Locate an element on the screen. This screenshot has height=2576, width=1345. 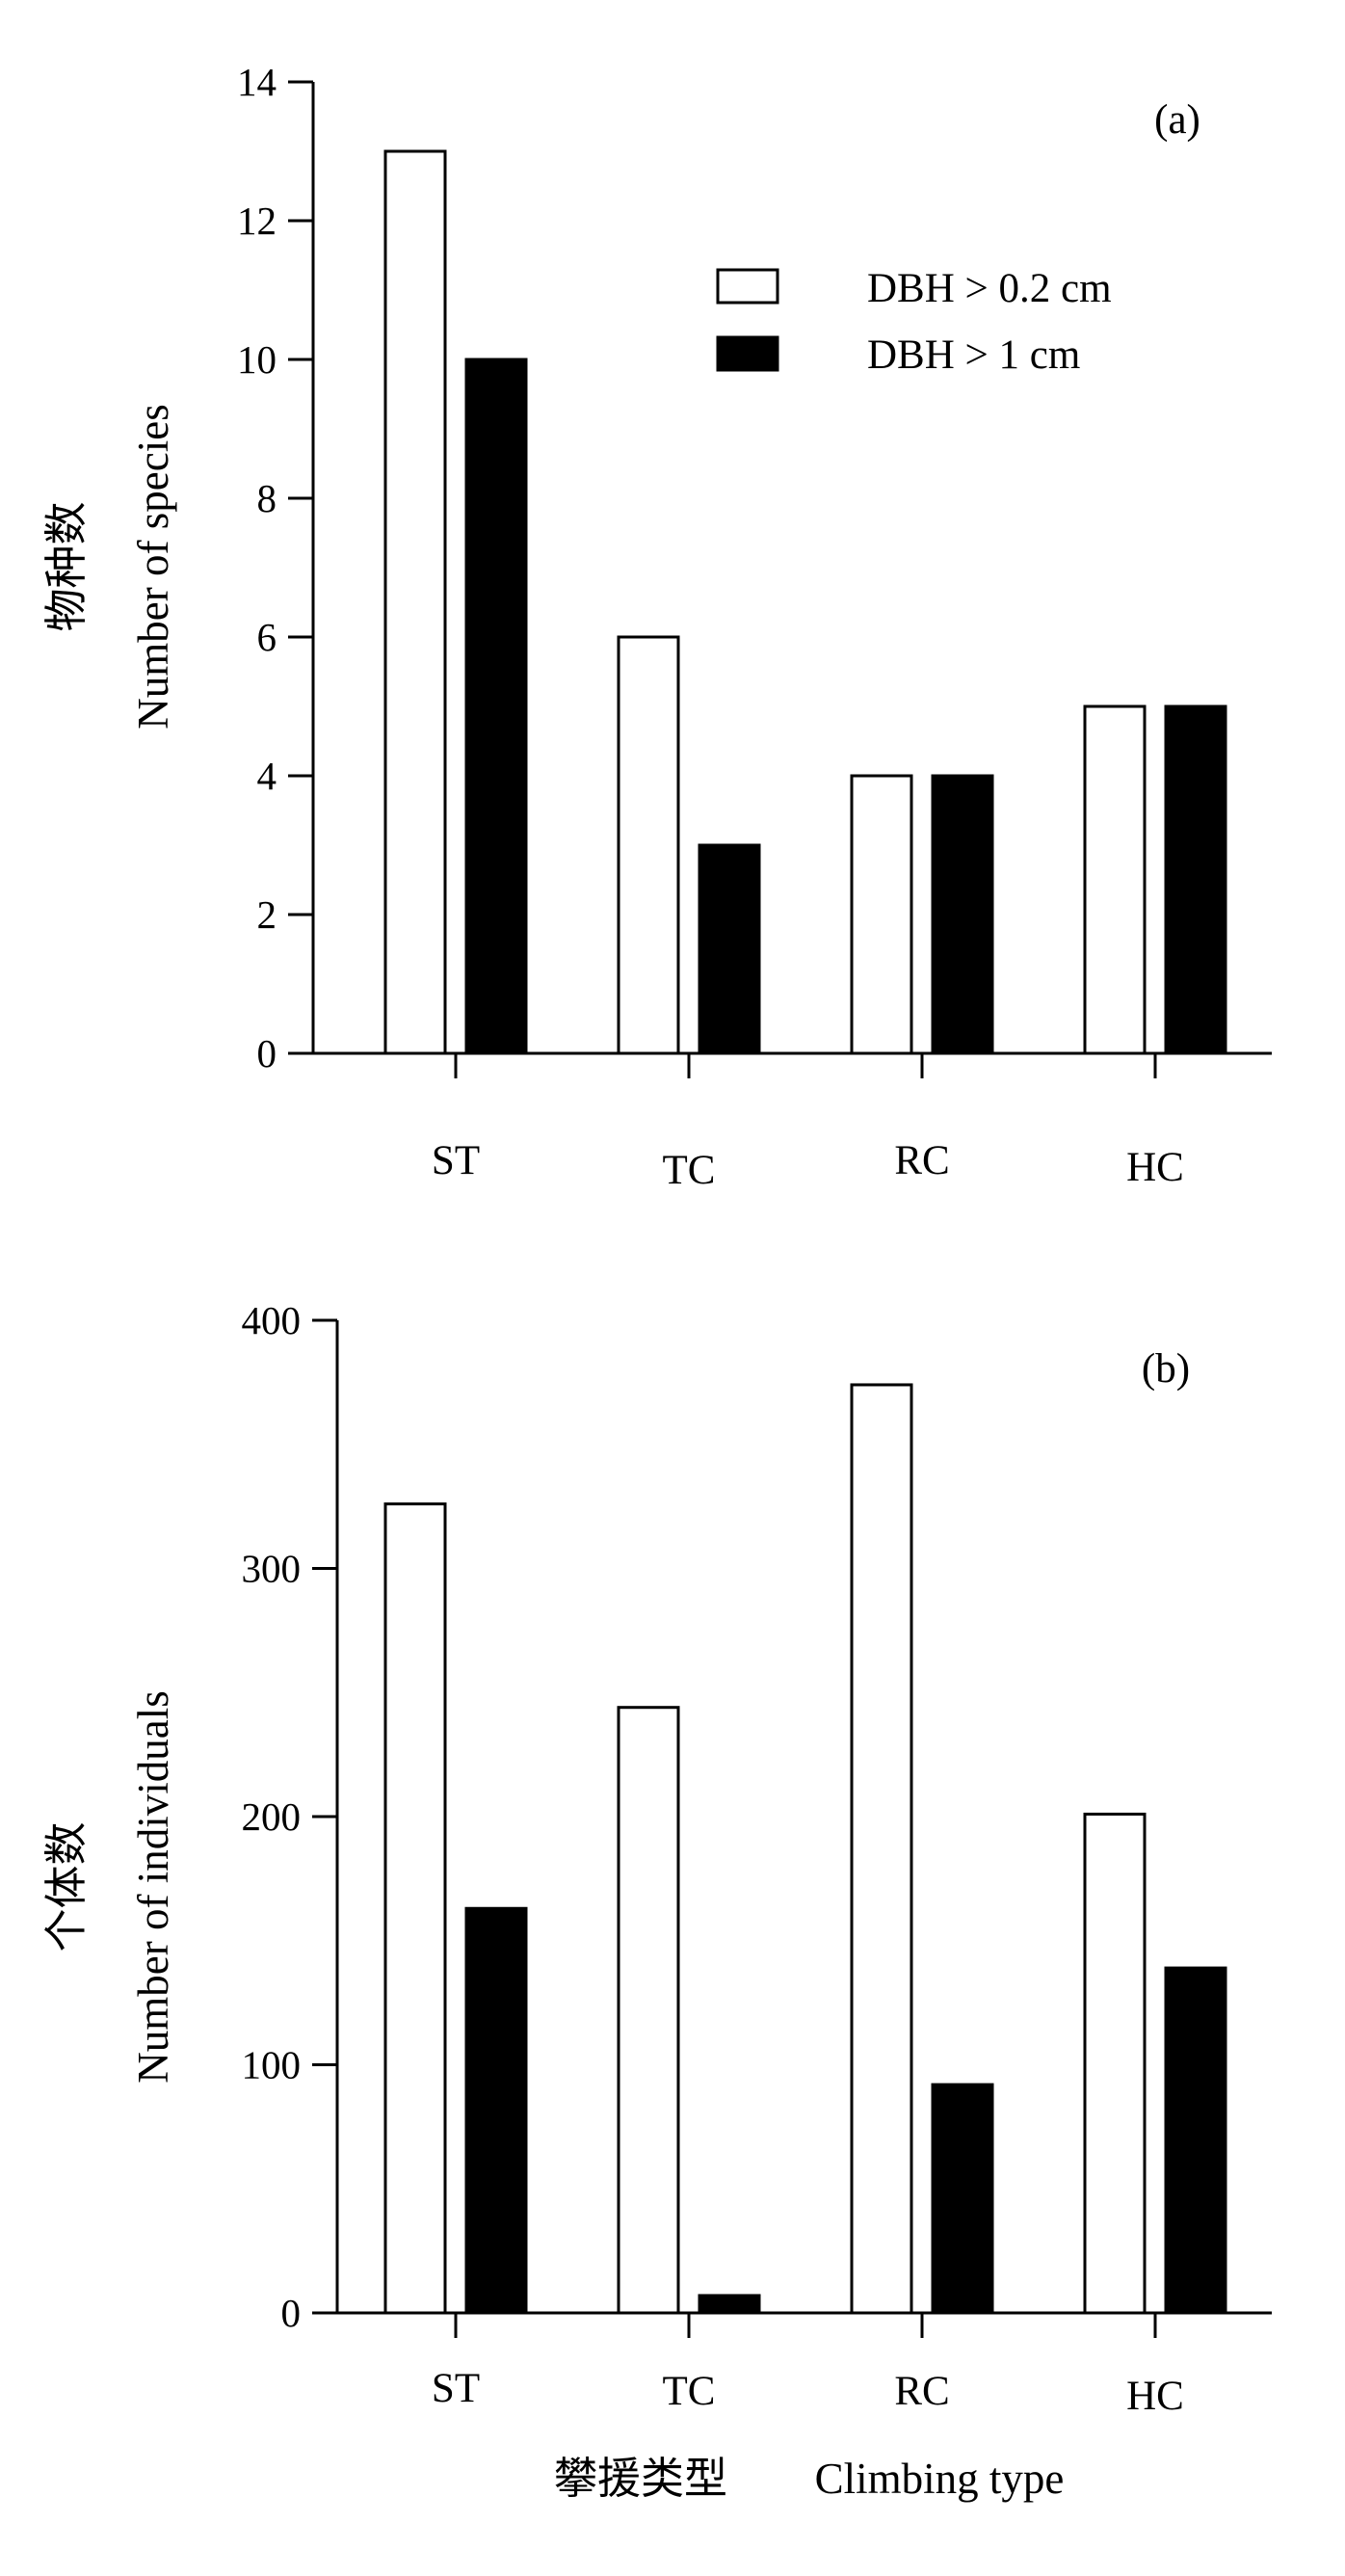
panel-b-label: (b) is located at coordinates (1166, 1369).